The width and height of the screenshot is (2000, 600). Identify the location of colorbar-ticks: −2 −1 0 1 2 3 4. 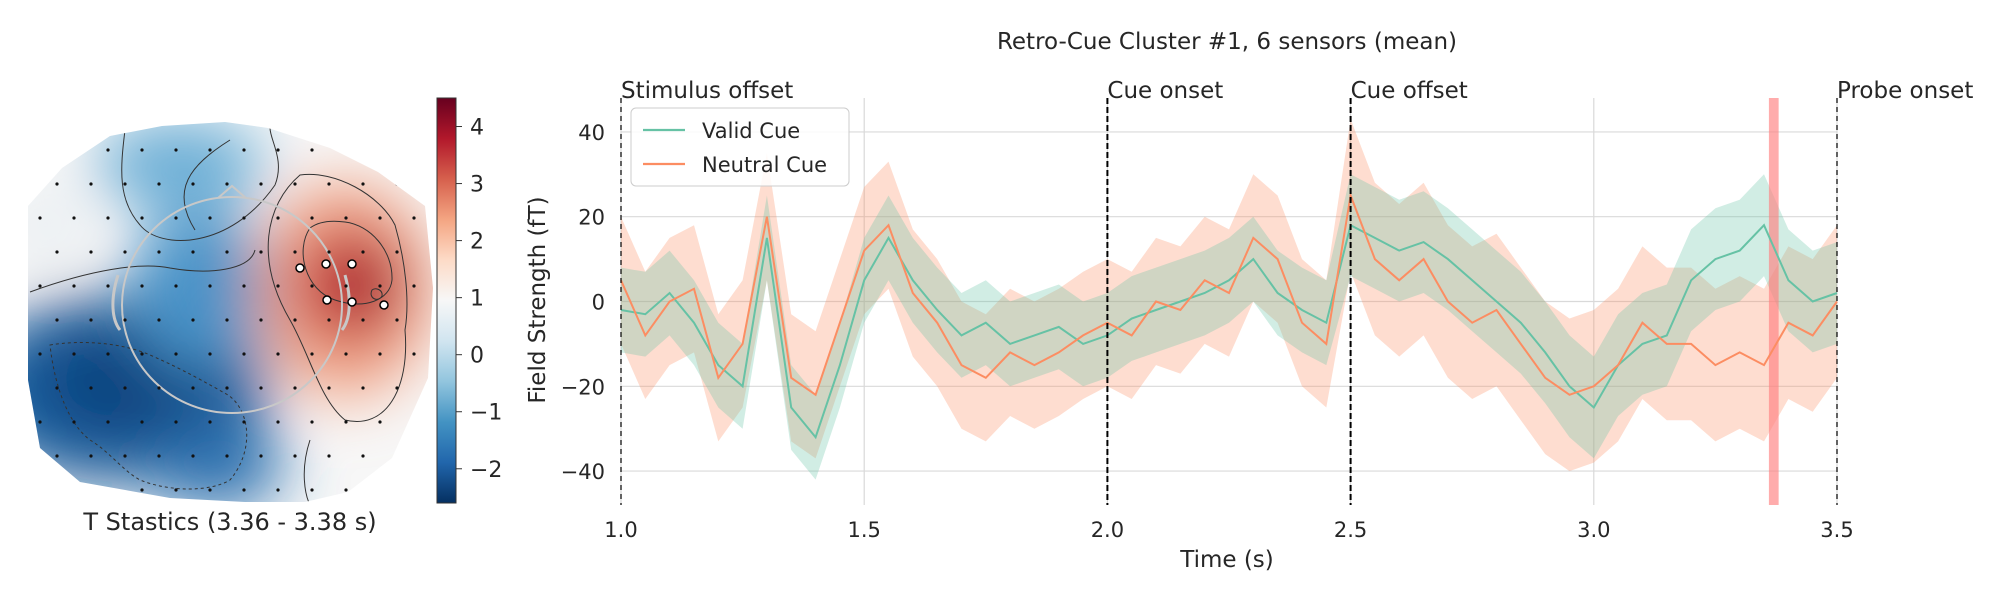
(479, 299).